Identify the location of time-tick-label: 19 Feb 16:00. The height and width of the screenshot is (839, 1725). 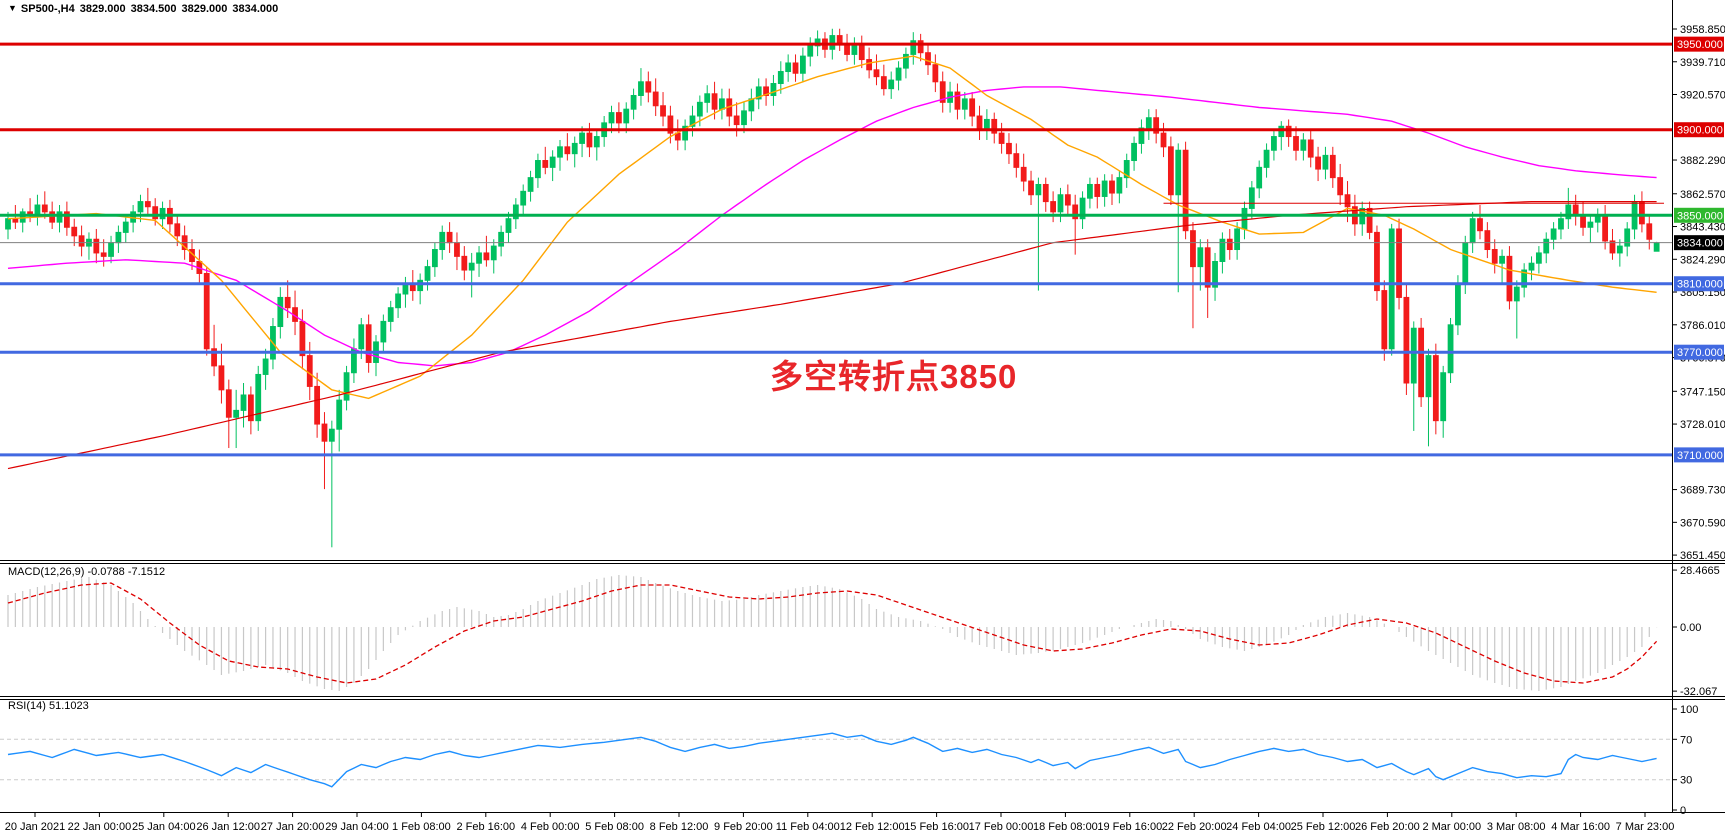
(1129, 827).